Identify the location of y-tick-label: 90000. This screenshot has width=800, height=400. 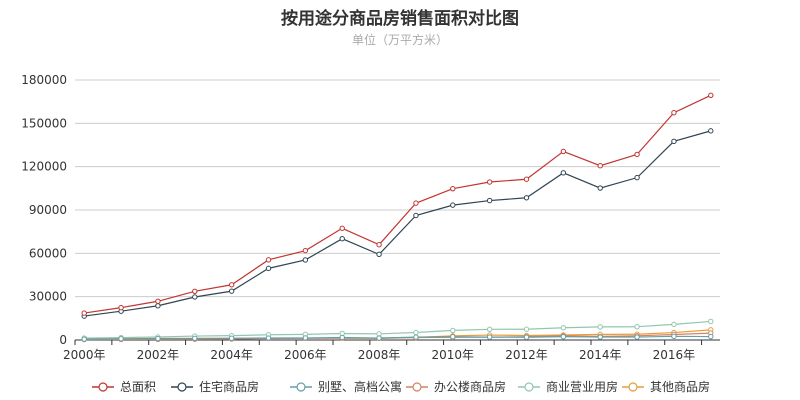
(48, 210).